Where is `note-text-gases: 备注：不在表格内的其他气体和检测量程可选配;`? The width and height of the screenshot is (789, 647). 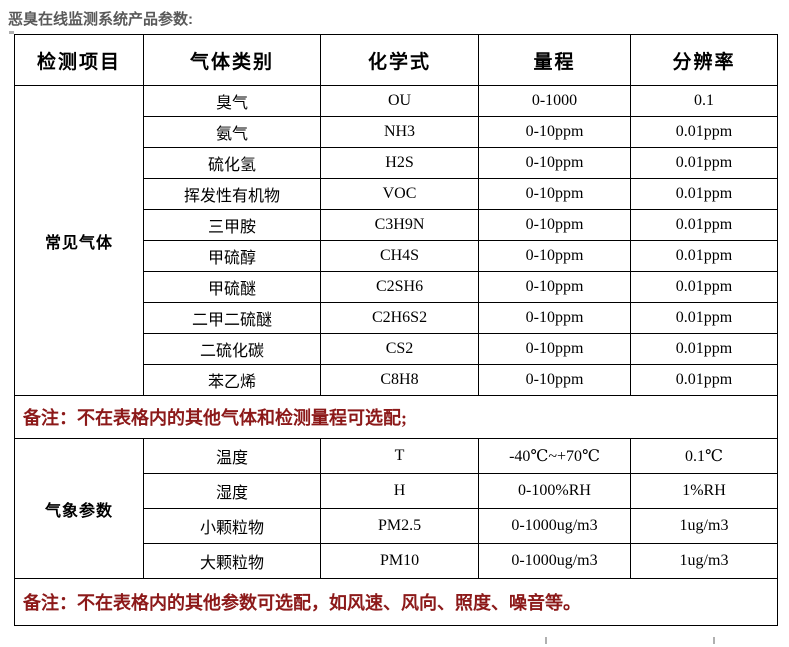
note-text-gases: 备注：不在表格内的其他气体和检测量程可选配; is located at coordinates (396, 417).